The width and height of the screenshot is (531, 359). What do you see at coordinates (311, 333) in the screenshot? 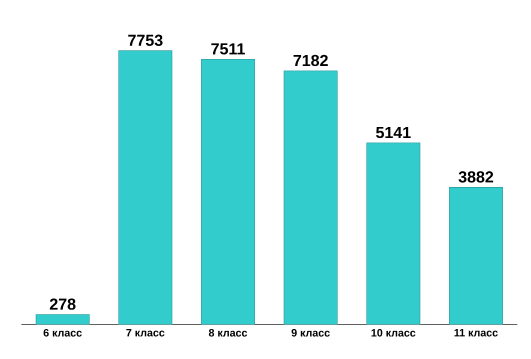
I see `x-tick-label: 9 класс` at bounding box center [311, 333].